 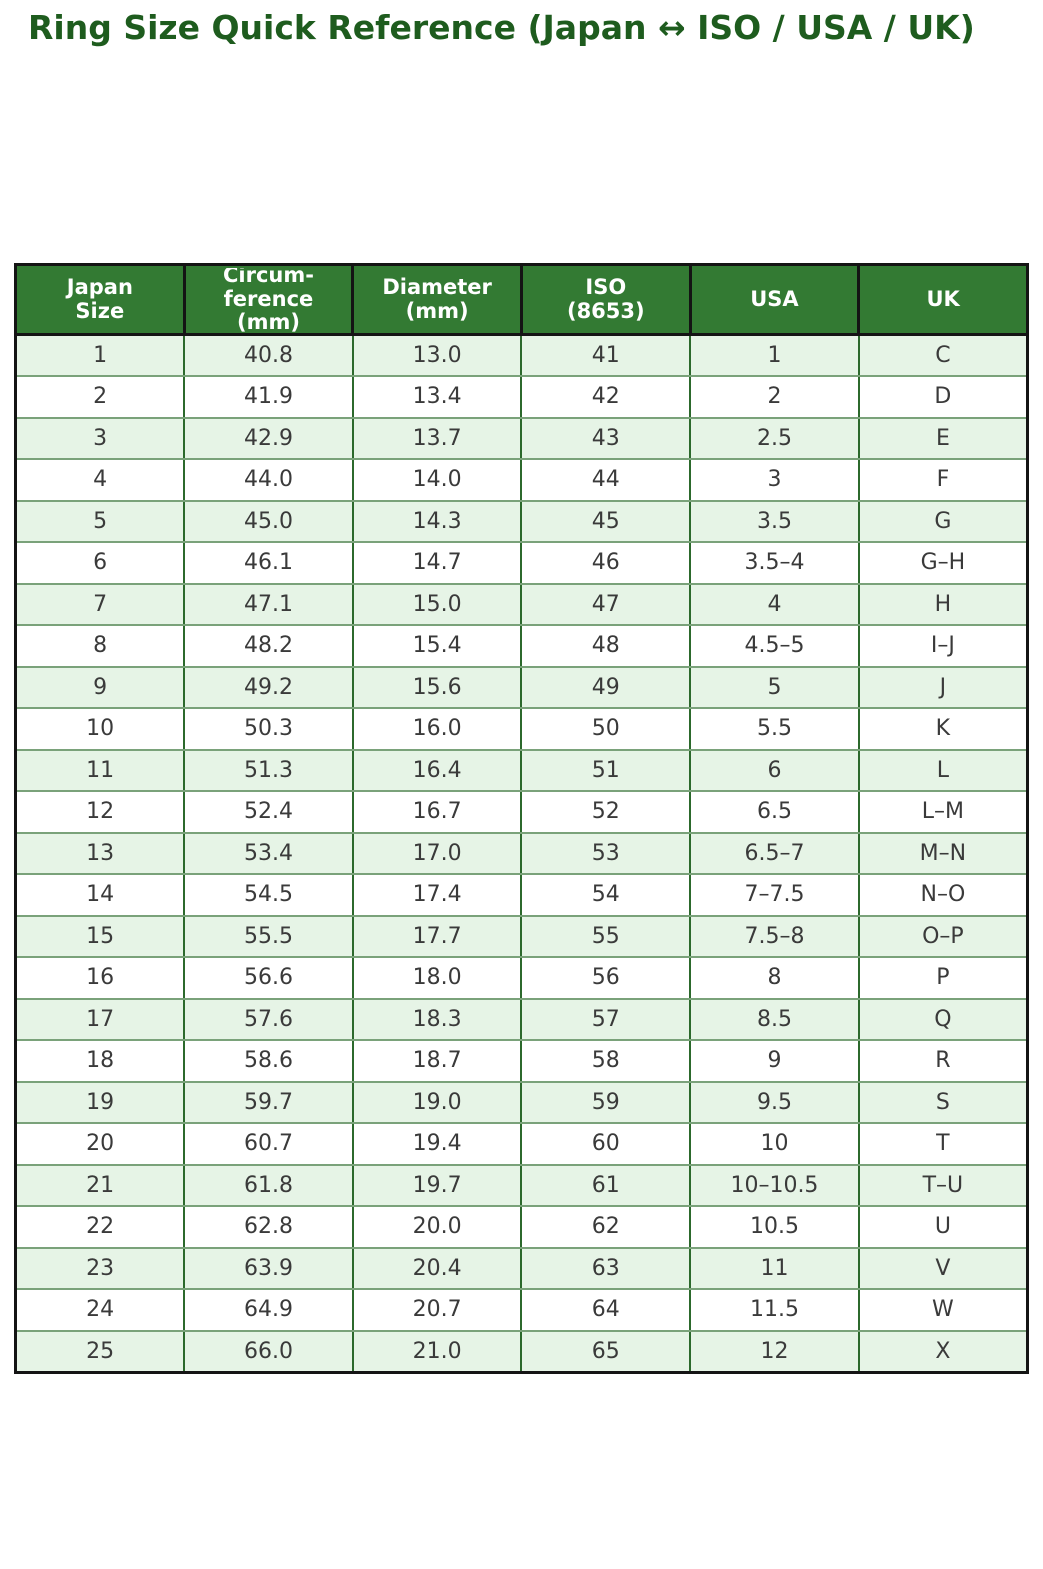 What do you see at coordinates (100, 1351) in the screenshot?
I see `cell: 25` at bounding box center [100, 1351].